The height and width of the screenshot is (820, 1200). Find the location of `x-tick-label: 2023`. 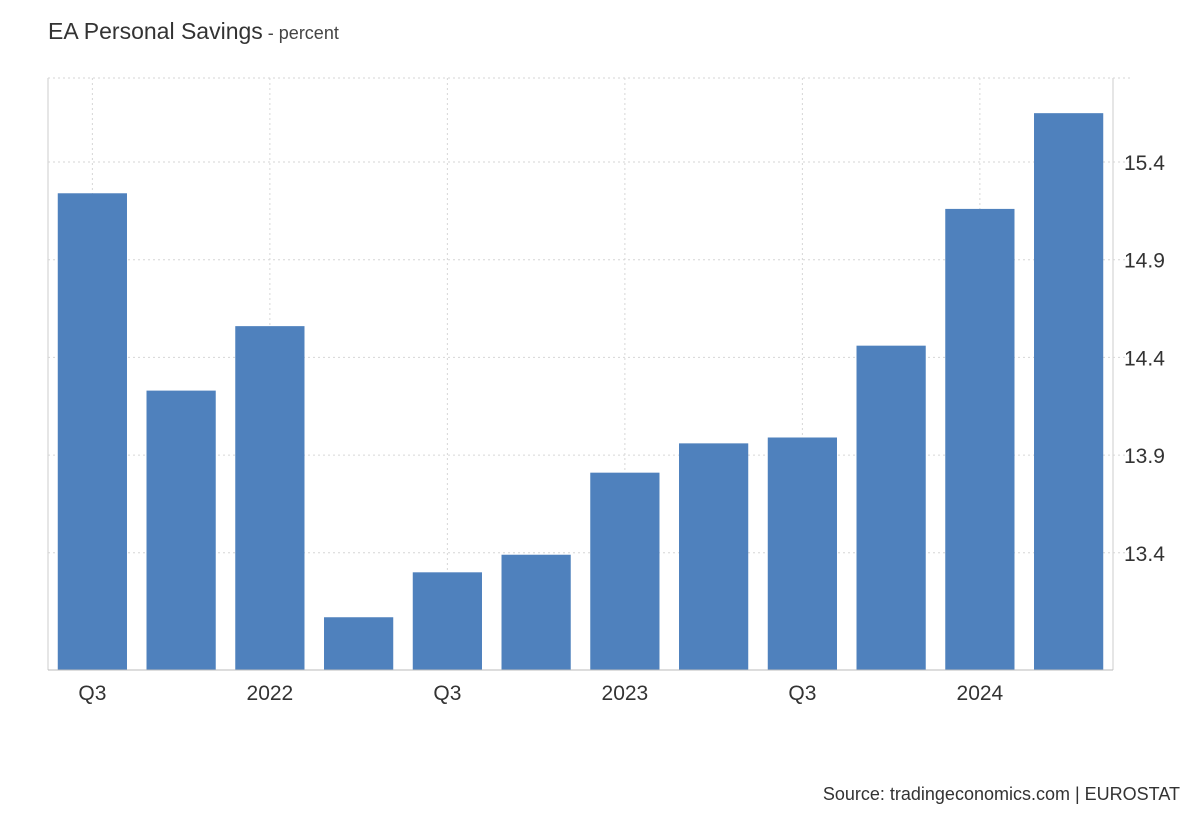

x-tick-label: 2023 is located at coordinates (625, 693).